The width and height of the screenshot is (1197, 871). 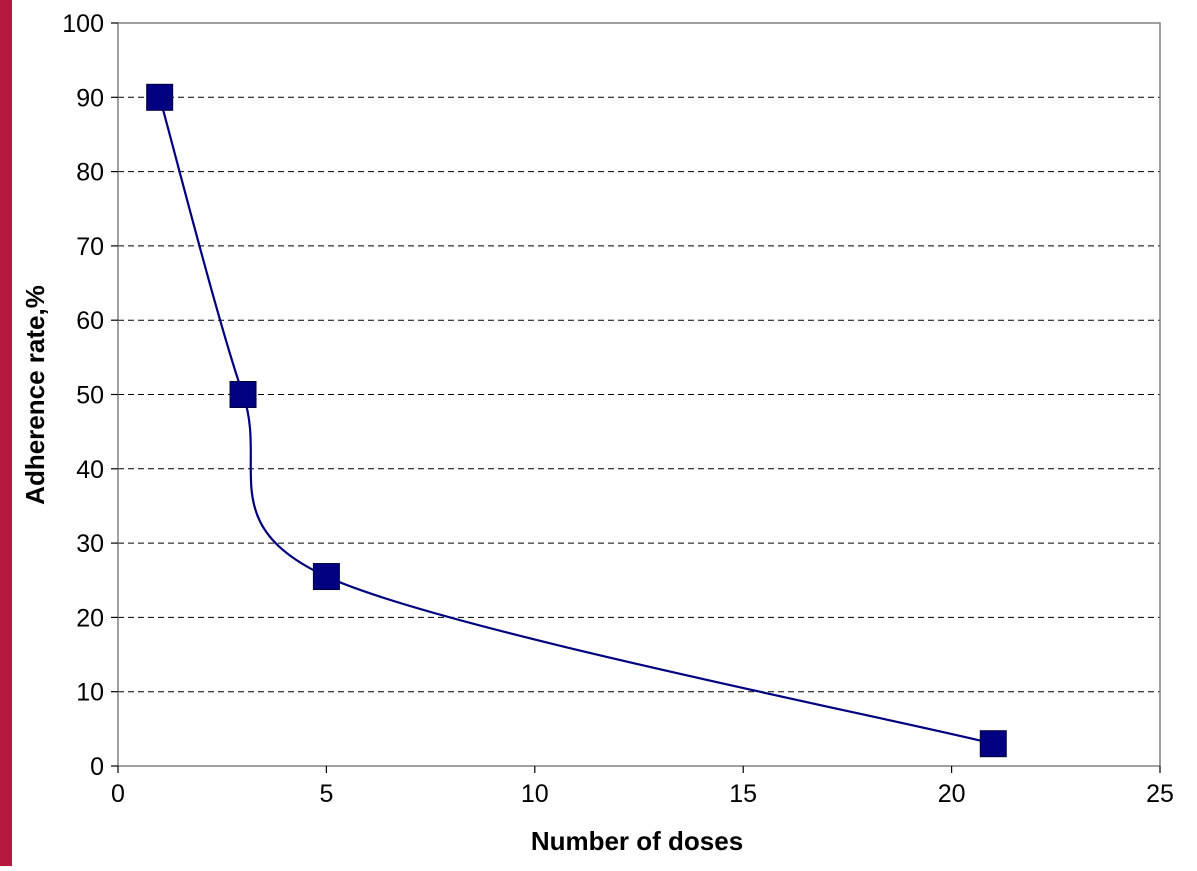 I want to click on y-tick-label: 30, so click(x=90, y=544).